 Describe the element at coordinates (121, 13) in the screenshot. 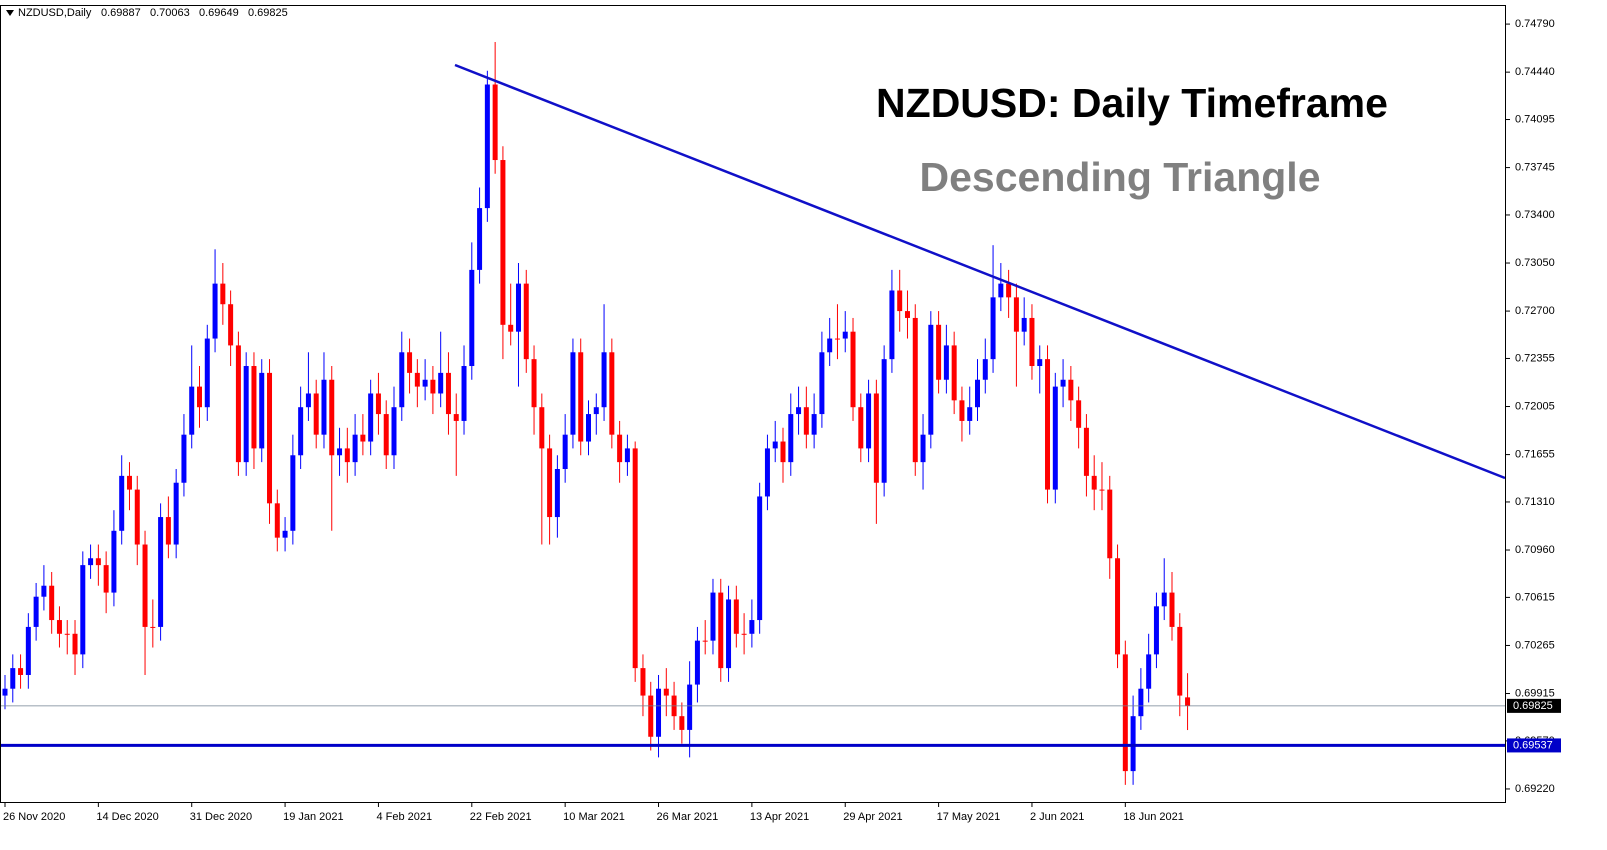

I see `ohlc-open: 0.69887` at that location.